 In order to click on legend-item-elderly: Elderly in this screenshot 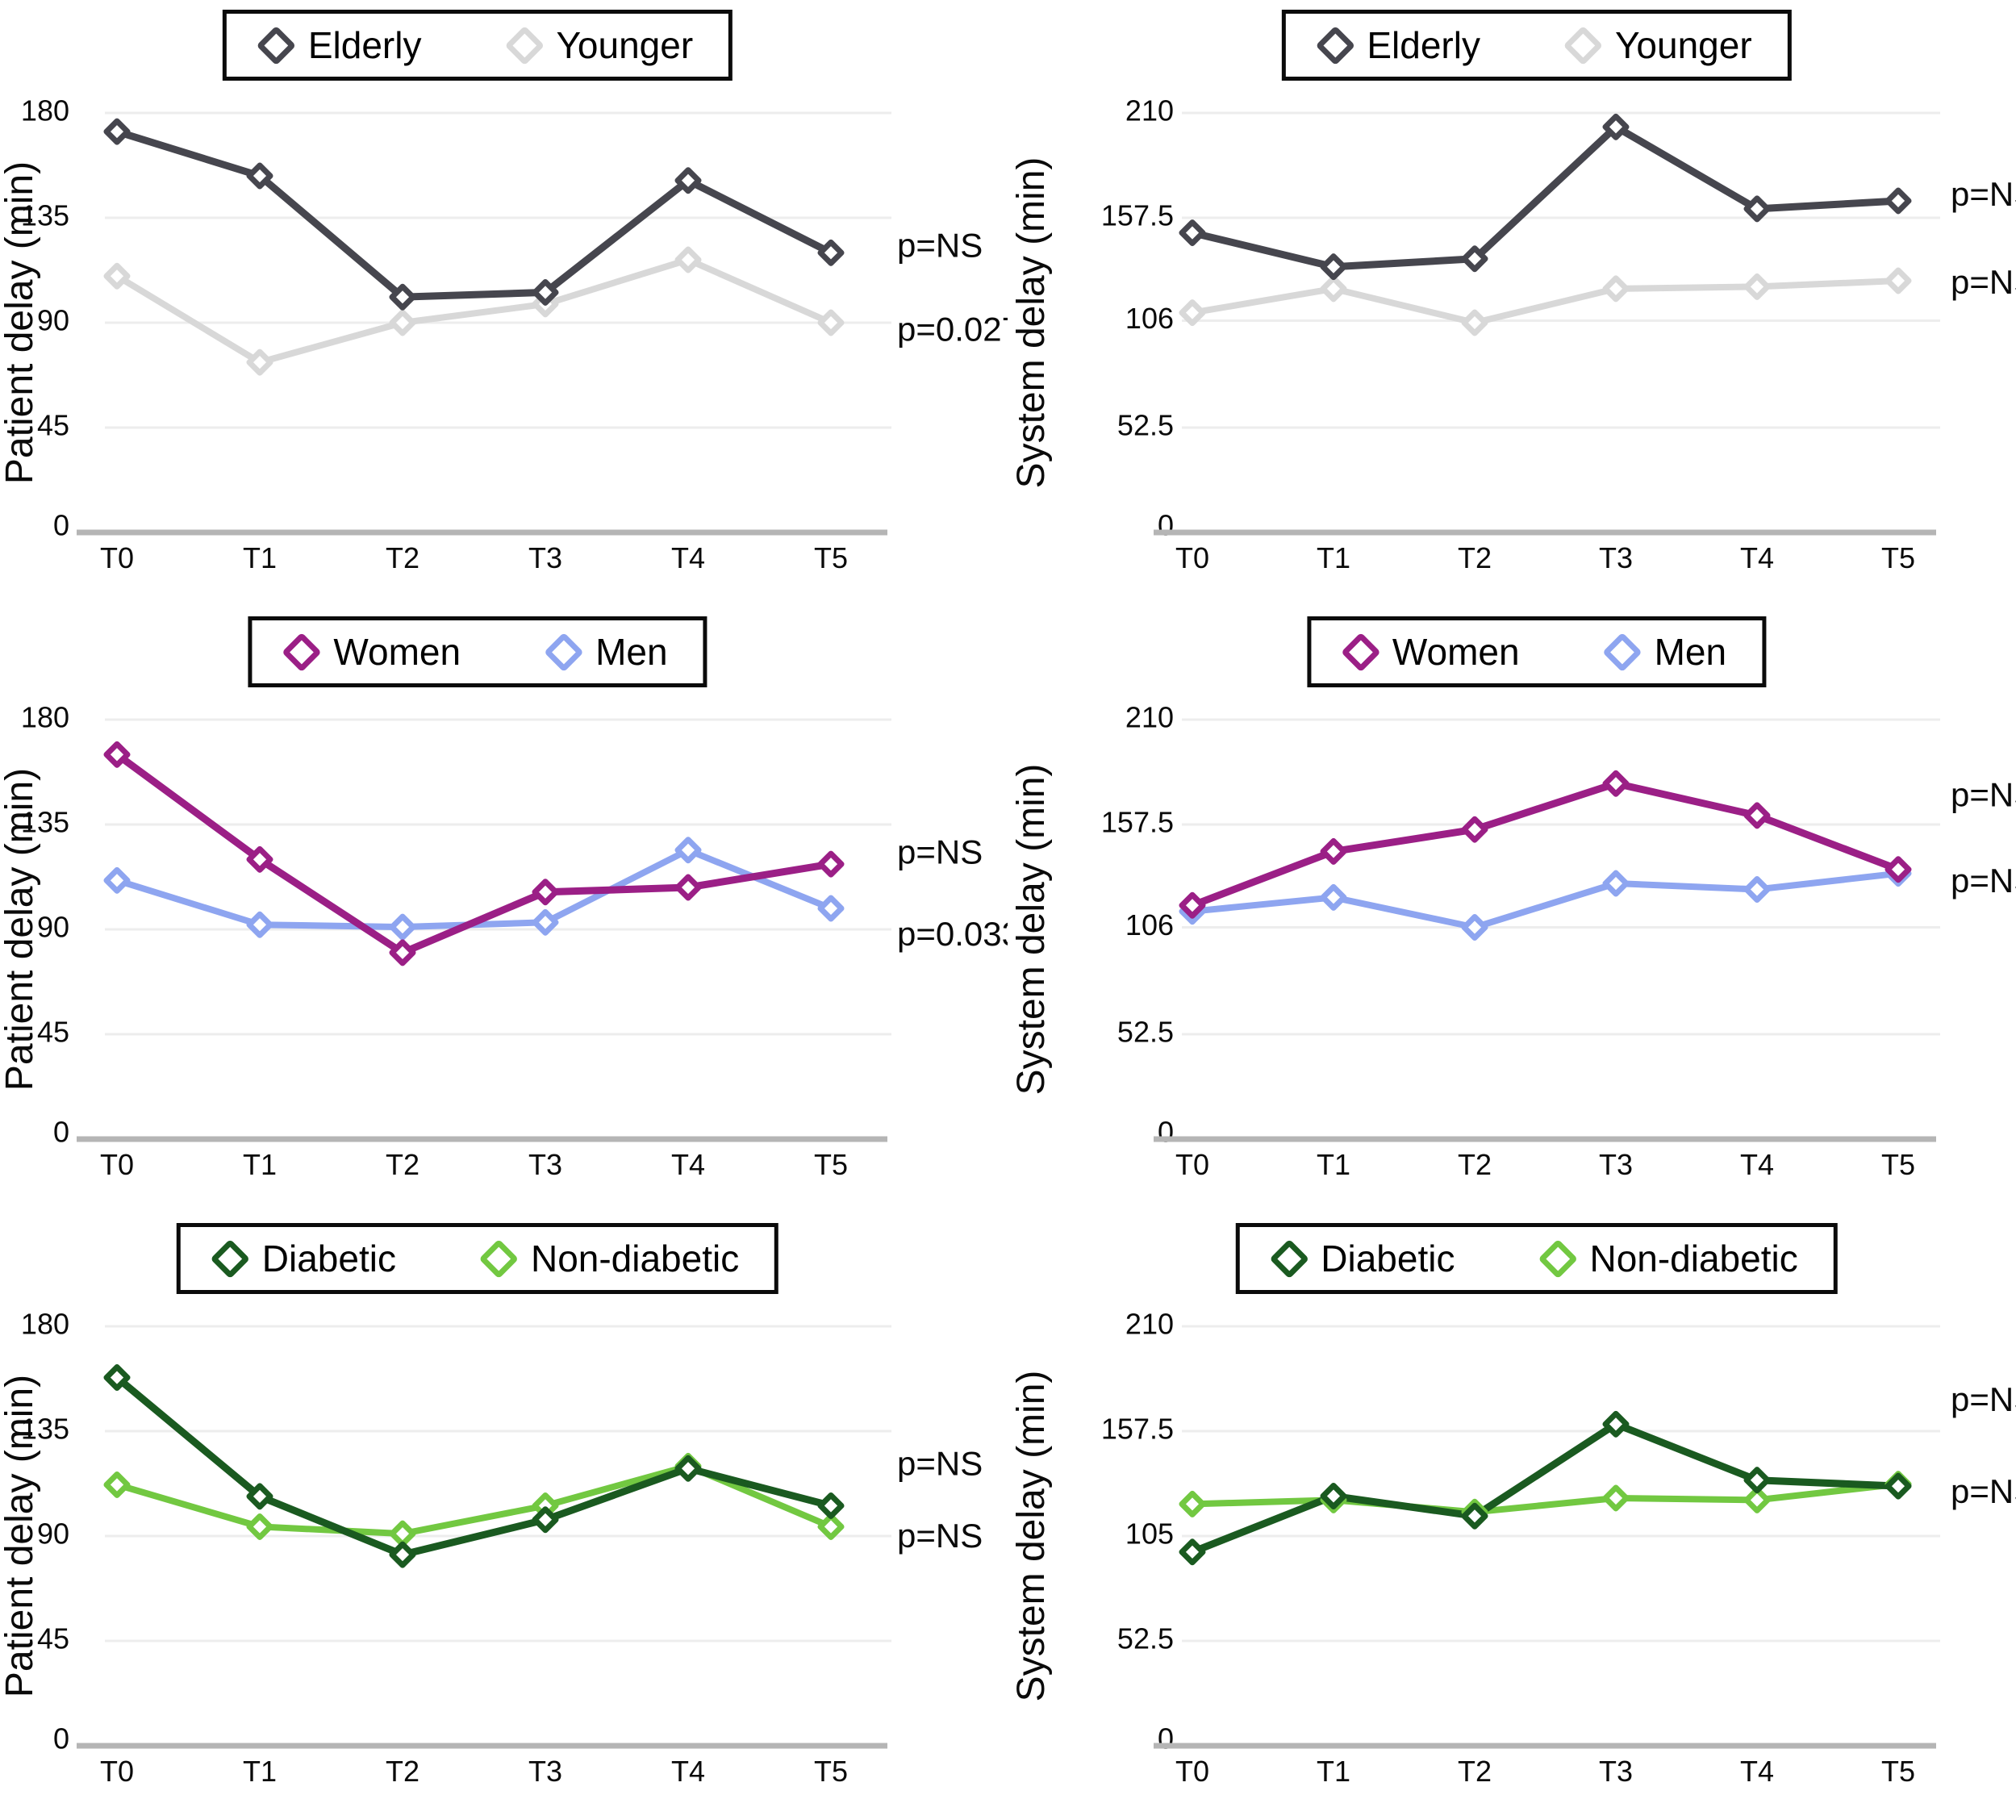, I will do `click(1397, 45)`.